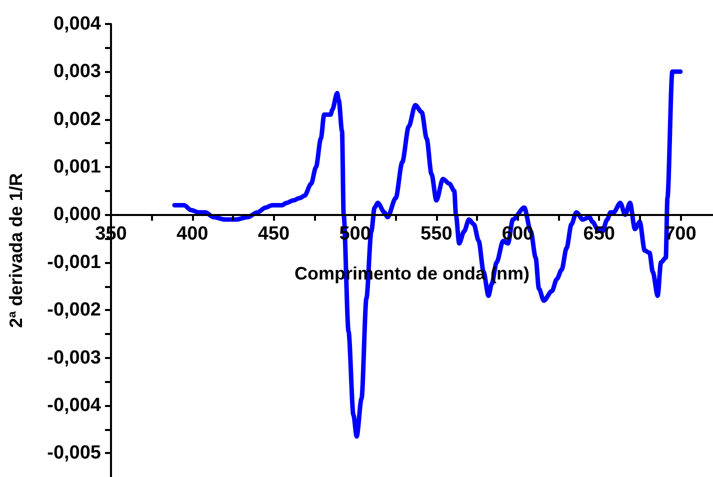 This screenshot has height=477, width=713. I want to click on y-tick-label: 0,002, so click(77, 119).